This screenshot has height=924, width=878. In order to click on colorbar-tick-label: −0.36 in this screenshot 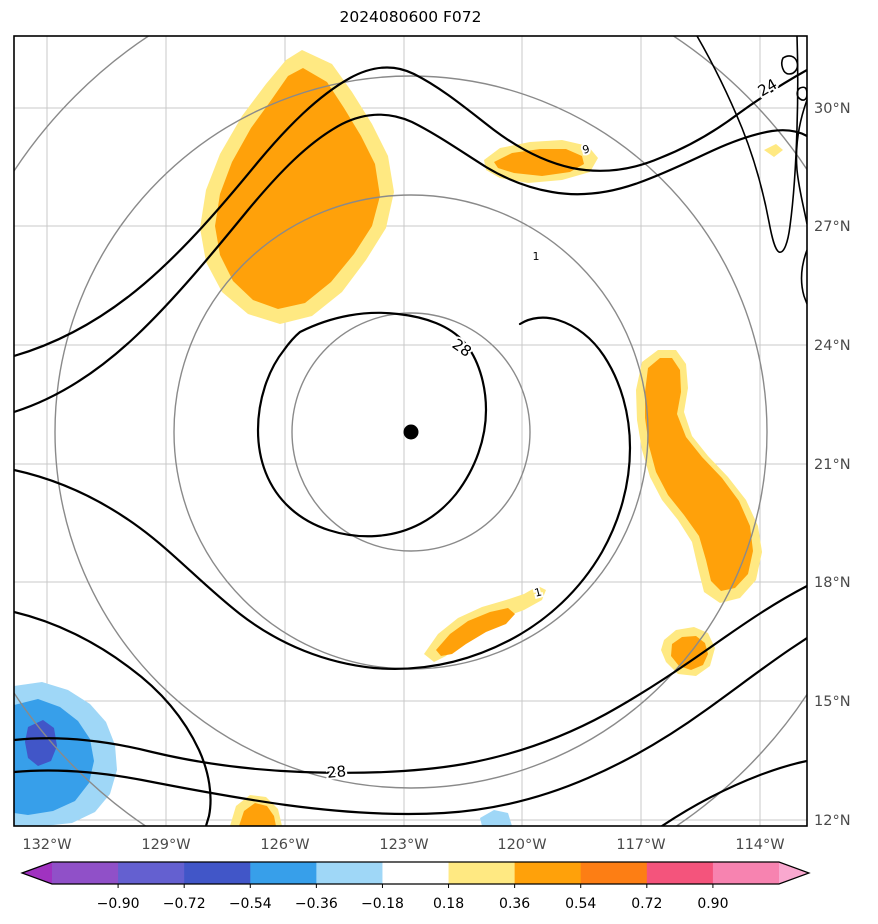, I will do `click(316, 904)`.